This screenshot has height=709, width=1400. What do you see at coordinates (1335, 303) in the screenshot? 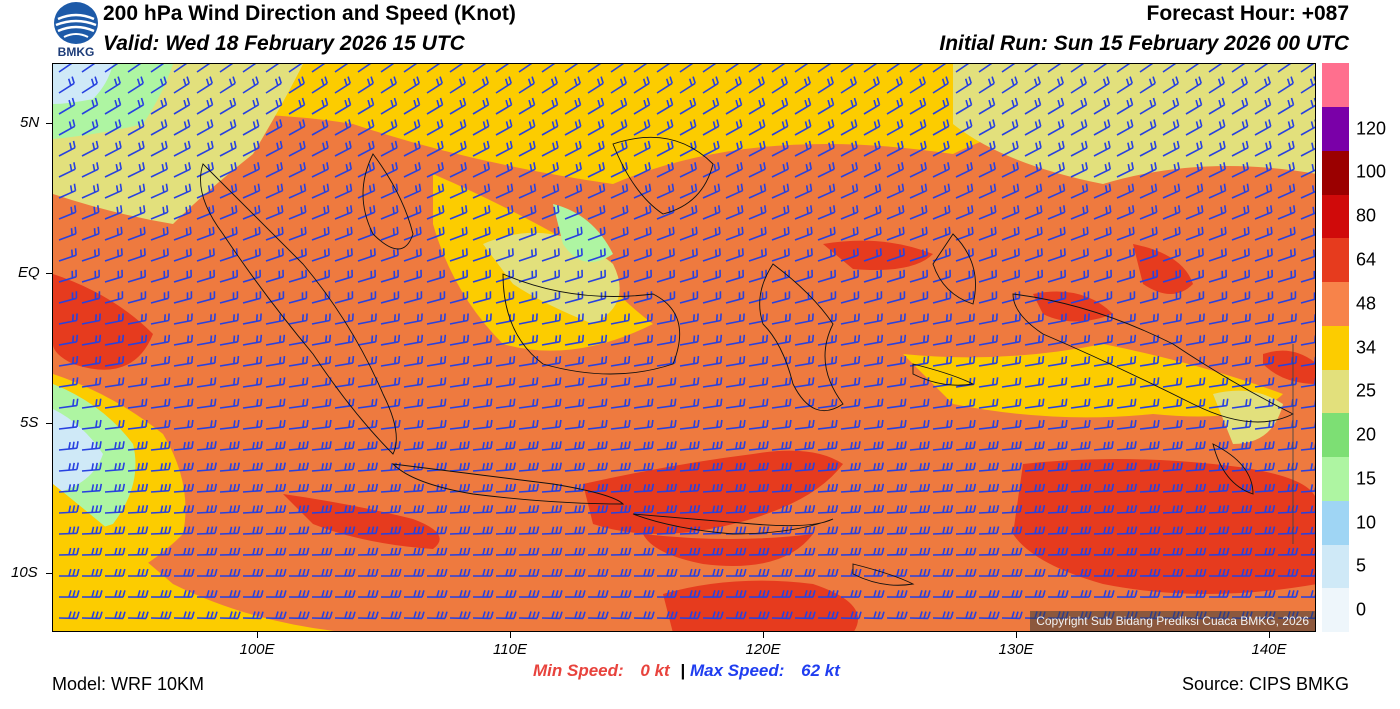
I see `colorbar-swatch` at bounding box center [1335, 303].